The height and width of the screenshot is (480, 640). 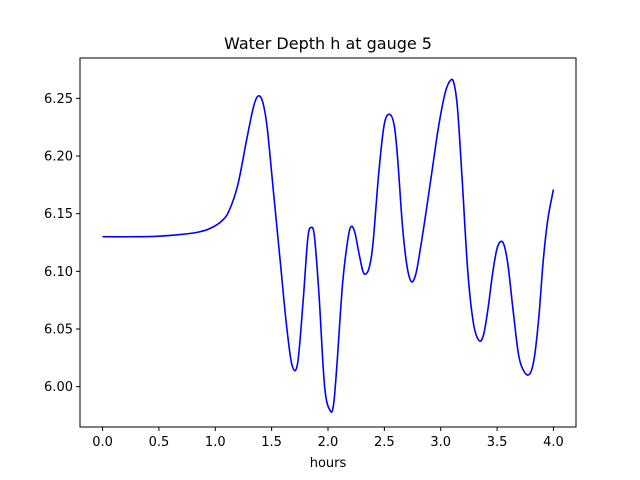 What do you see at coordinates (159, 442) in the screenshot?
I see `x-tick-label: 0.5` at bounding box center [159, 442].